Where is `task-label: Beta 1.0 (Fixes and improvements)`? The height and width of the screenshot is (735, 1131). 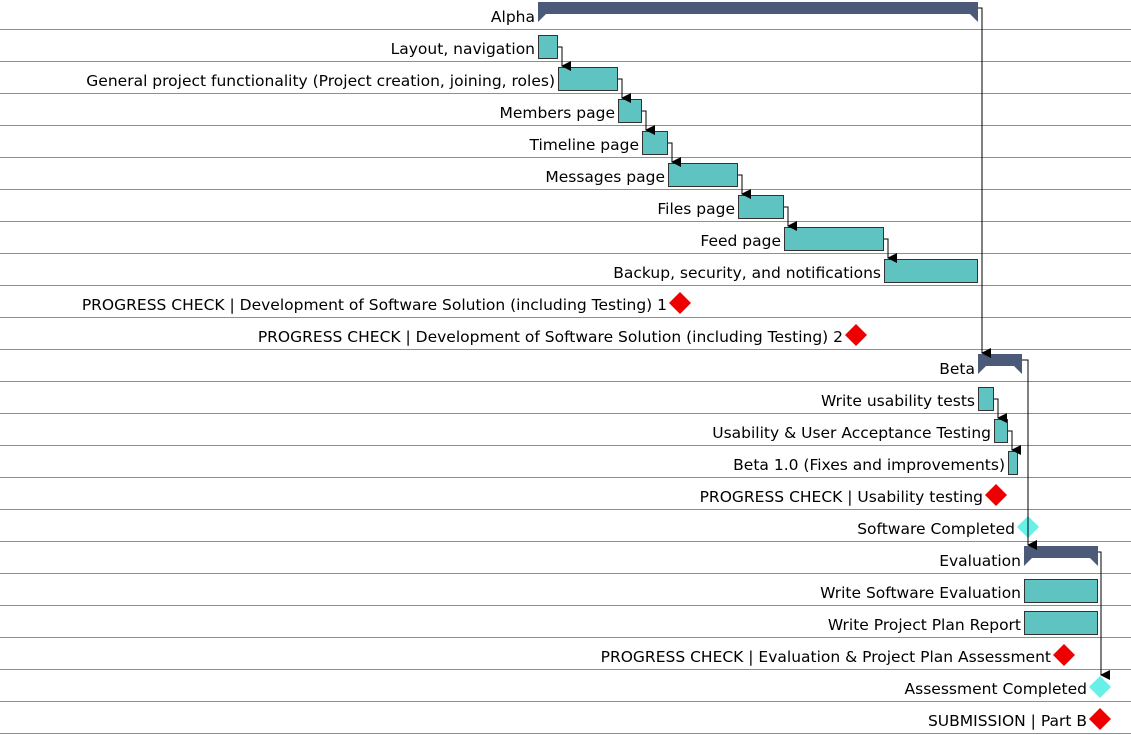
task-label: Beta 1.0 (Fixes and improvements) is located at coordinates (869, 465).